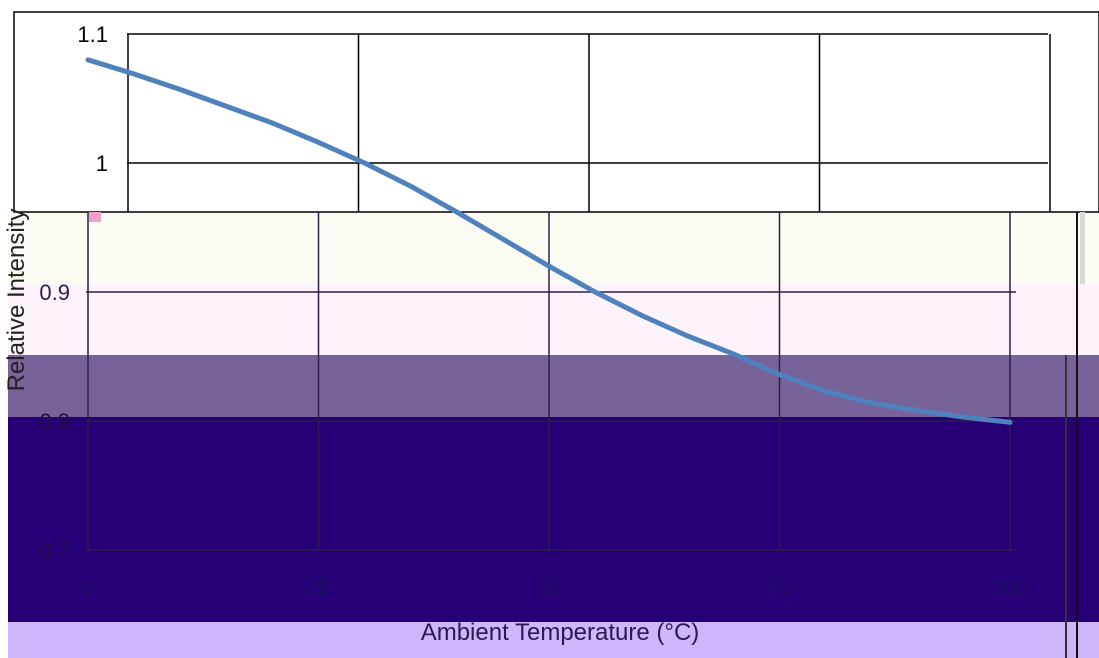 Image resolution: width=1099 pixels, height=658 pixels. Describe the element at coordinates (54, 550) in the screenshot. I see `y-tick-label: 0.7` at that location.